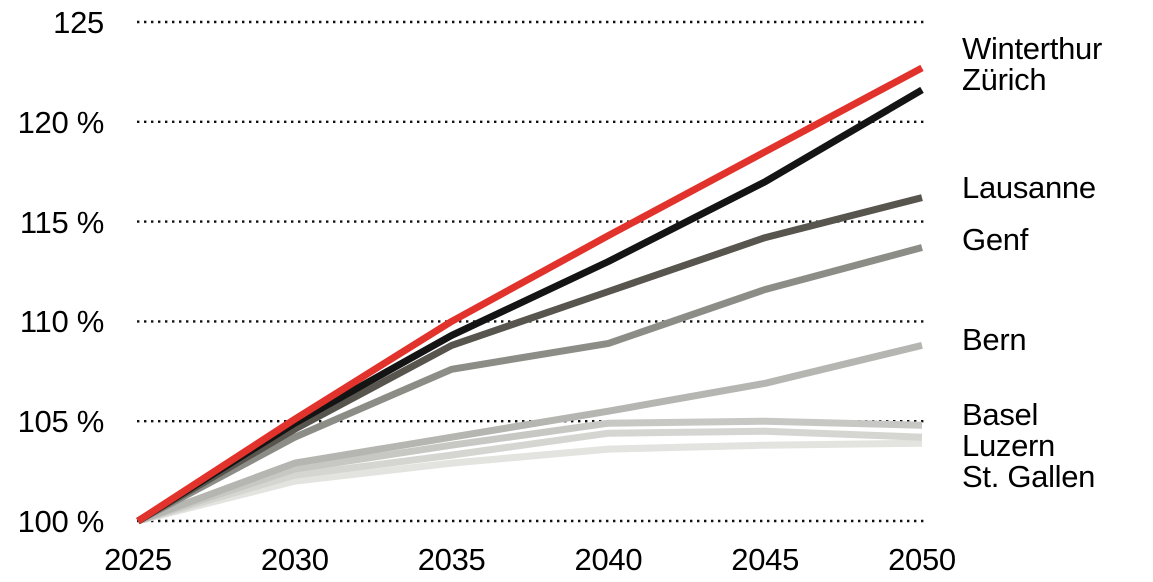 The width and height of the screenshot is (1153, 582). What do you see at coordinates (61, 122) in the screenshot?
I see `y-tick-label-120: 120 %` at bounding box center [61, 122].